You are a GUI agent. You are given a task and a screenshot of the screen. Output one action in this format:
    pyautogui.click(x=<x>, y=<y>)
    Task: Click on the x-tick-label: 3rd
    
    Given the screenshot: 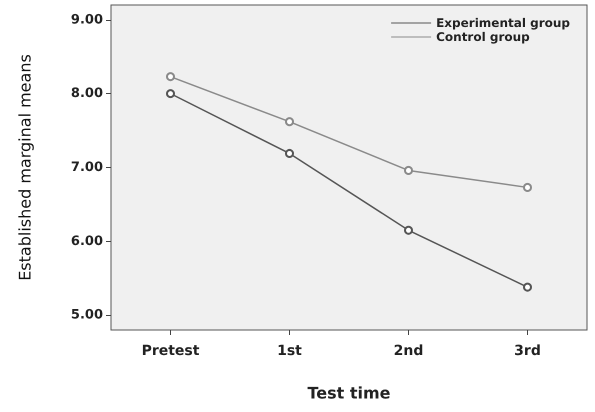 What is the action you would take?
    pyautogui.click(x=527, y=351)
    